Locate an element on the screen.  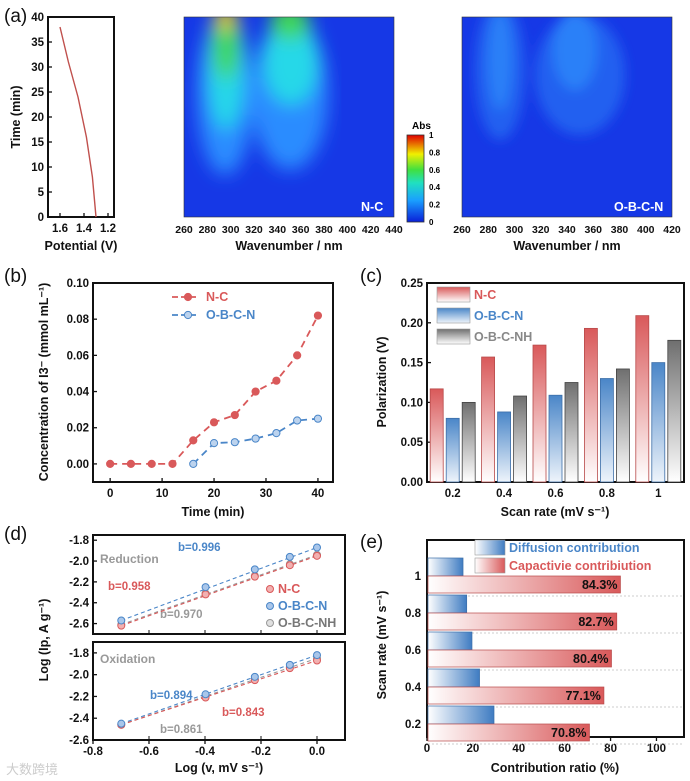
subplot-title: Oxidation is located at coordinates (127, 659).